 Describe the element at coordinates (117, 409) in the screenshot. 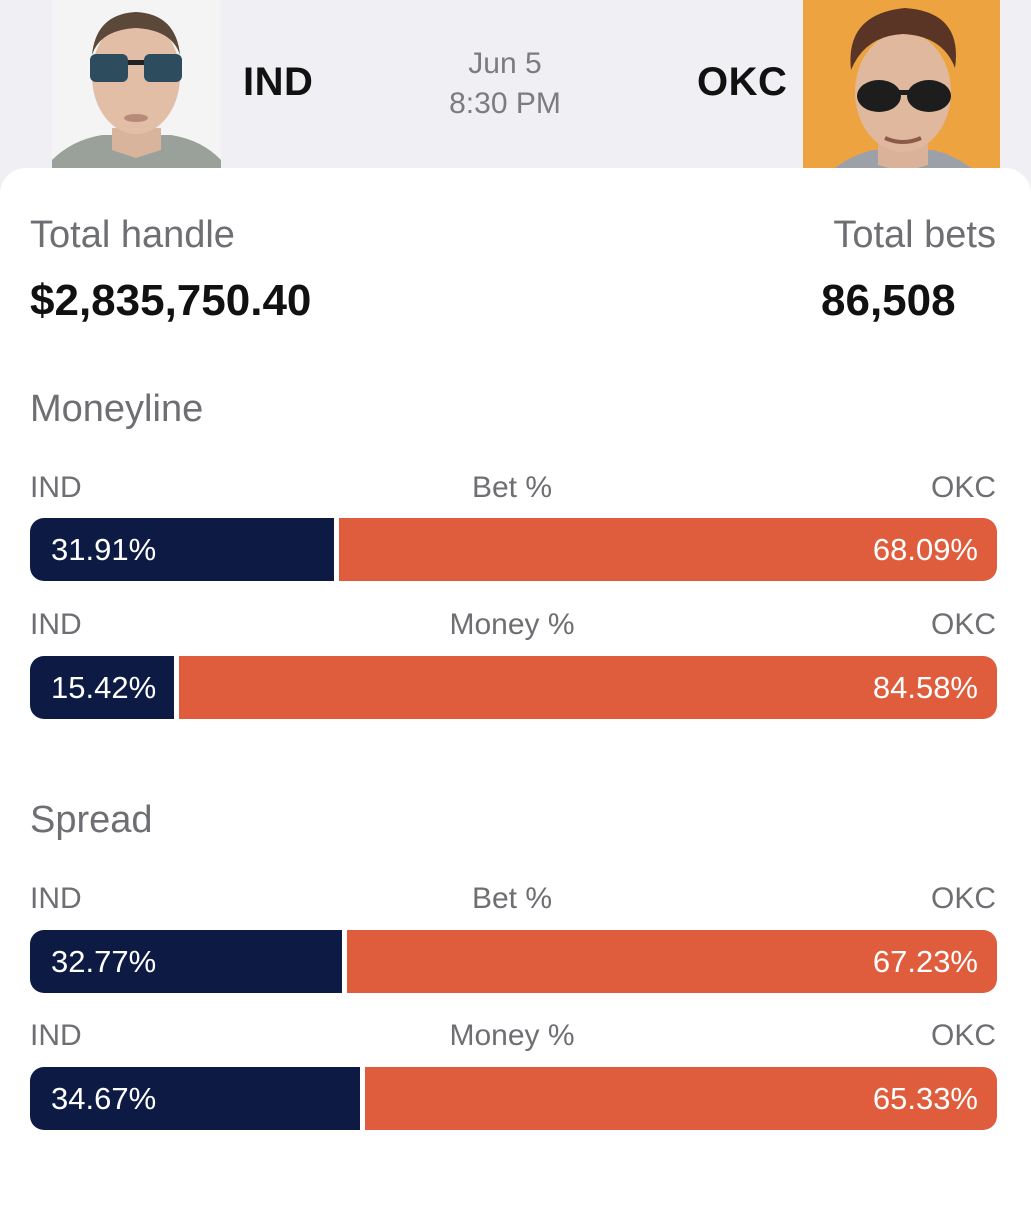

I see `moneyline-title: Moneyline` at that location.